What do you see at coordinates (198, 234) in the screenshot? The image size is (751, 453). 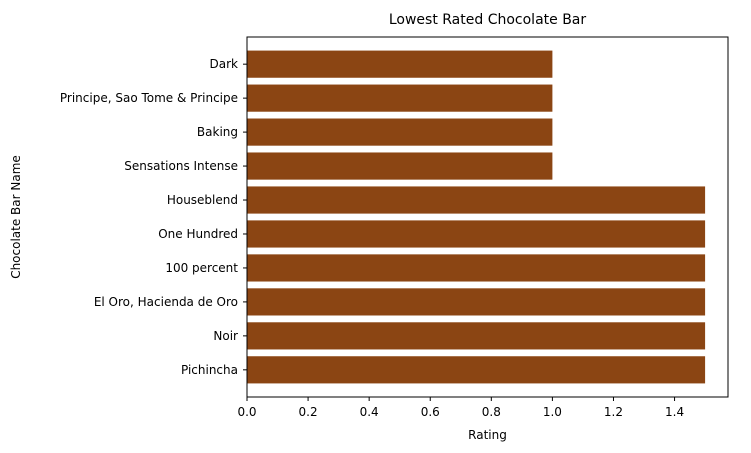 I see `y-tick-label-4: One Hundred` at bounding box center [198, 234].